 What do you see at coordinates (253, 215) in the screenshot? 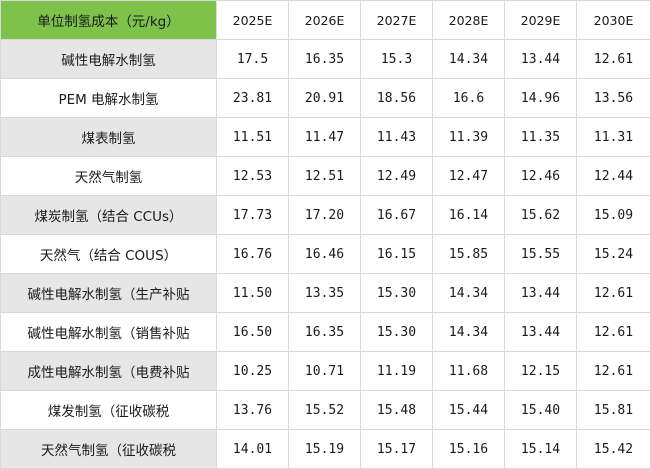
I see `cost-value-cell: 17.73` at bounding box center [253, 215].